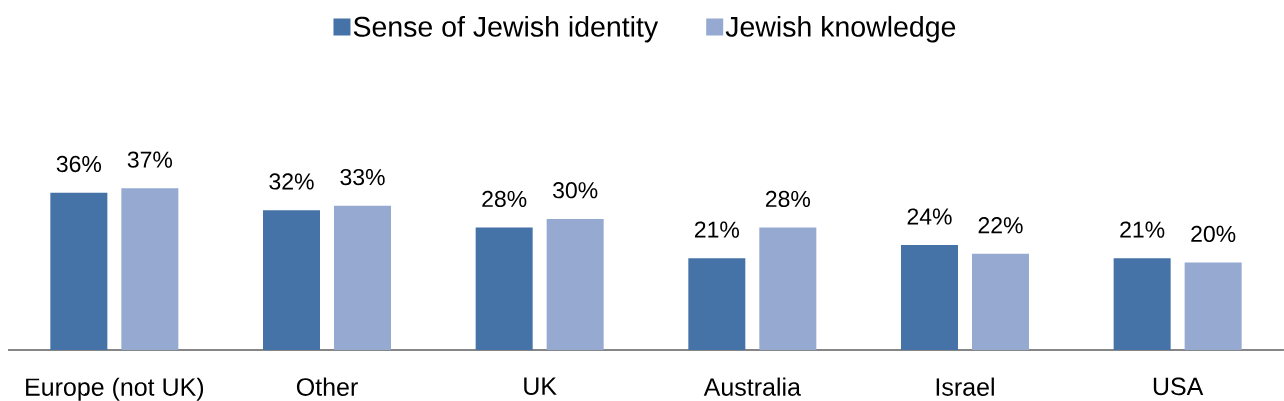 The height and width of the screenshot is (401, 1284). Describe the element at coordinates (965, 386) in the screenshot. I see `x-tick-label: Israel` at that location.